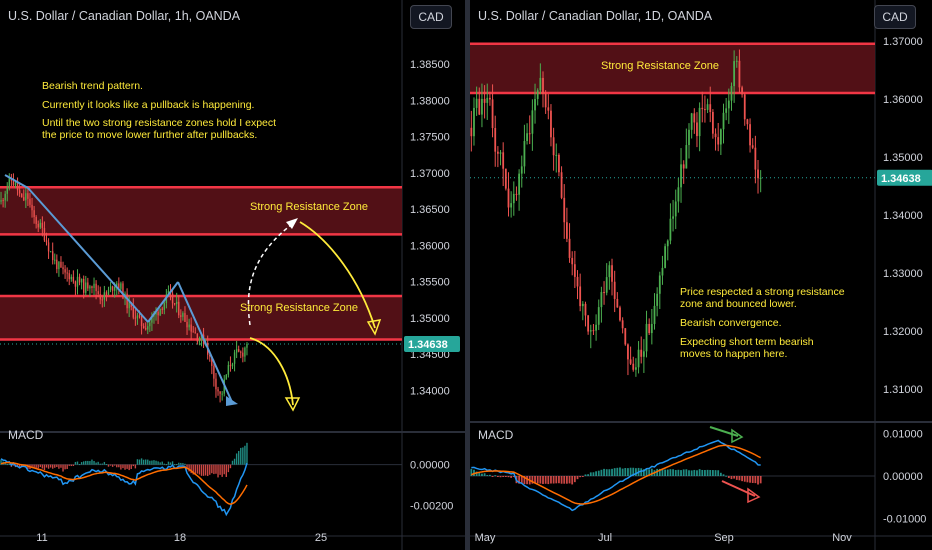 The image size is (932, 550). What do you see at coordinates (321, 538) in the screenshot?
I see `left-x-tick-label: 25` at bounding box center [321, 538].